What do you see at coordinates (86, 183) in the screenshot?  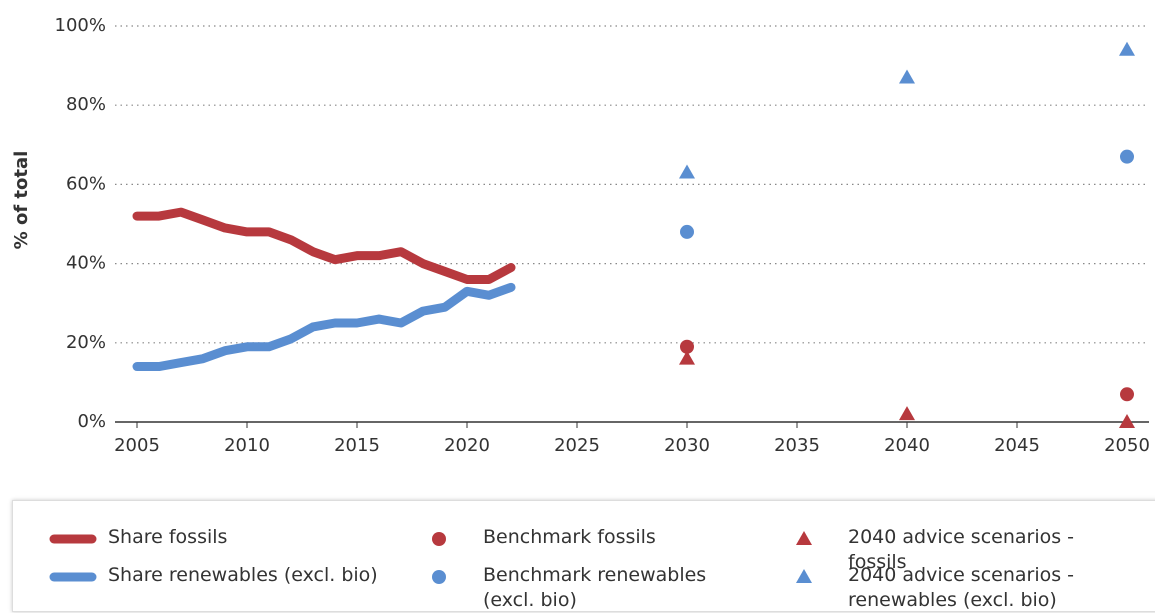 I see `y-tick-label: 60%` at bounding box center [86, 183].